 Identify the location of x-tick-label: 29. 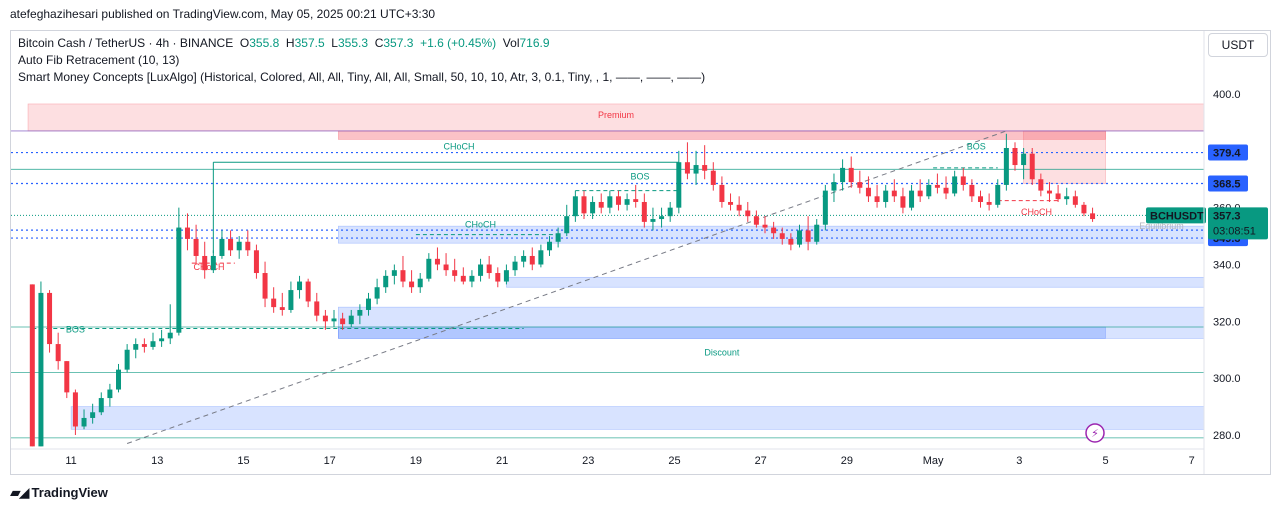
(847, 461).